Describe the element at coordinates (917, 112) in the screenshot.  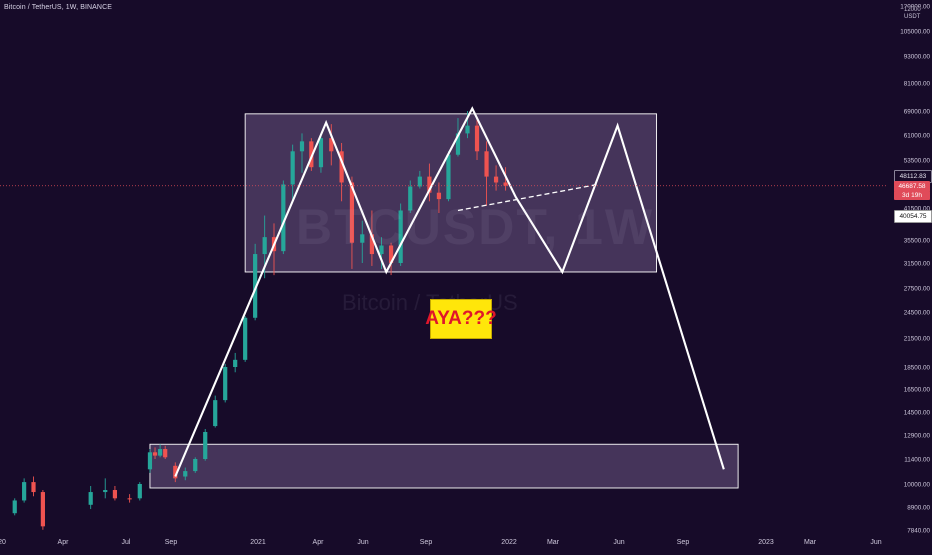
I see `y-tick-label: 69000.00` at that location.